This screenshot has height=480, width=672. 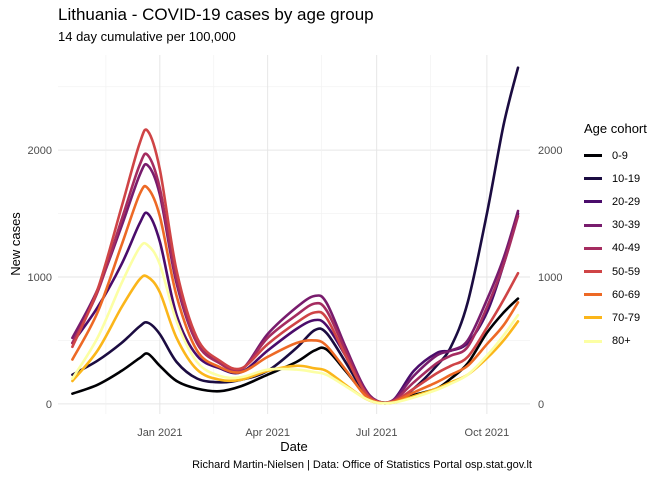 I want to click on legend-label: 50-59, so click(x=626, y=271).